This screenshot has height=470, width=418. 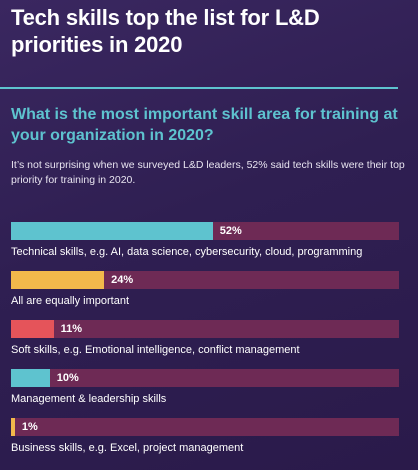 I want to click on bar-track: 11%, so click(x=205, y=329).